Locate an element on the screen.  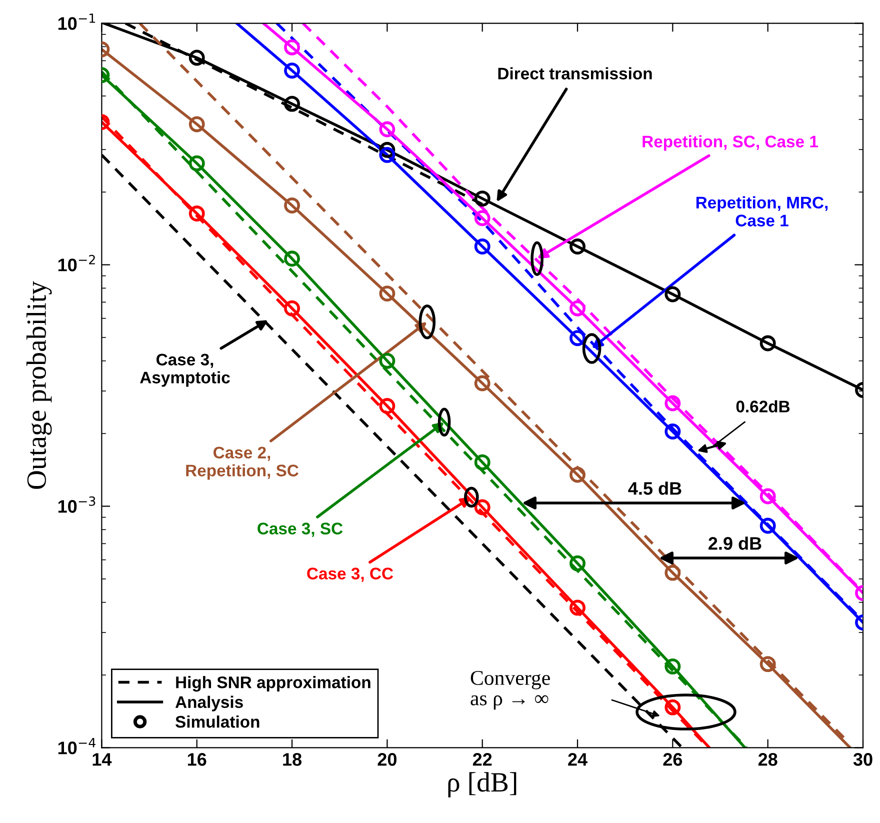
x-tick-label: 16 is located at coordinates (197, 759).